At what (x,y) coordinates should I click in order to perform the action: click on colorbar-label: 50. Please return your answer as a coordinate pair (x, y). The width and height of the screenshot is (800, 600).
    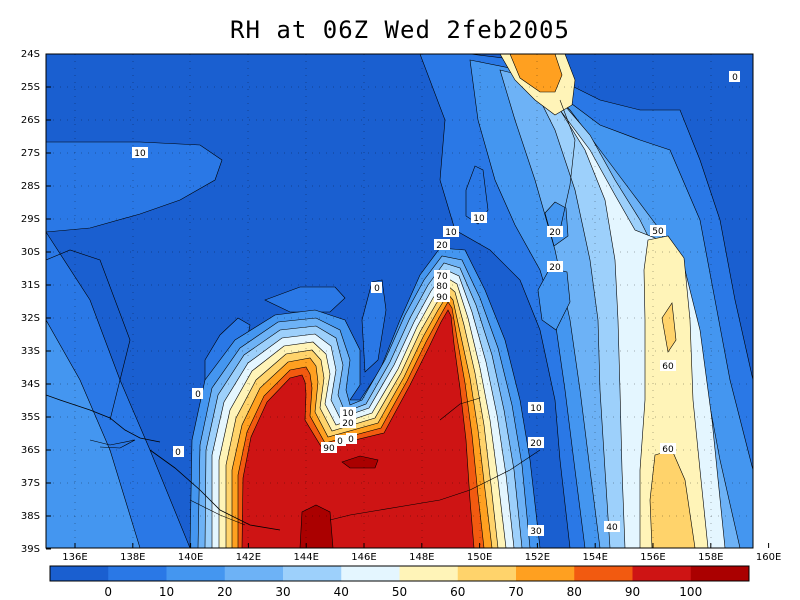
    Looking at the image, I should click on (399, 592).